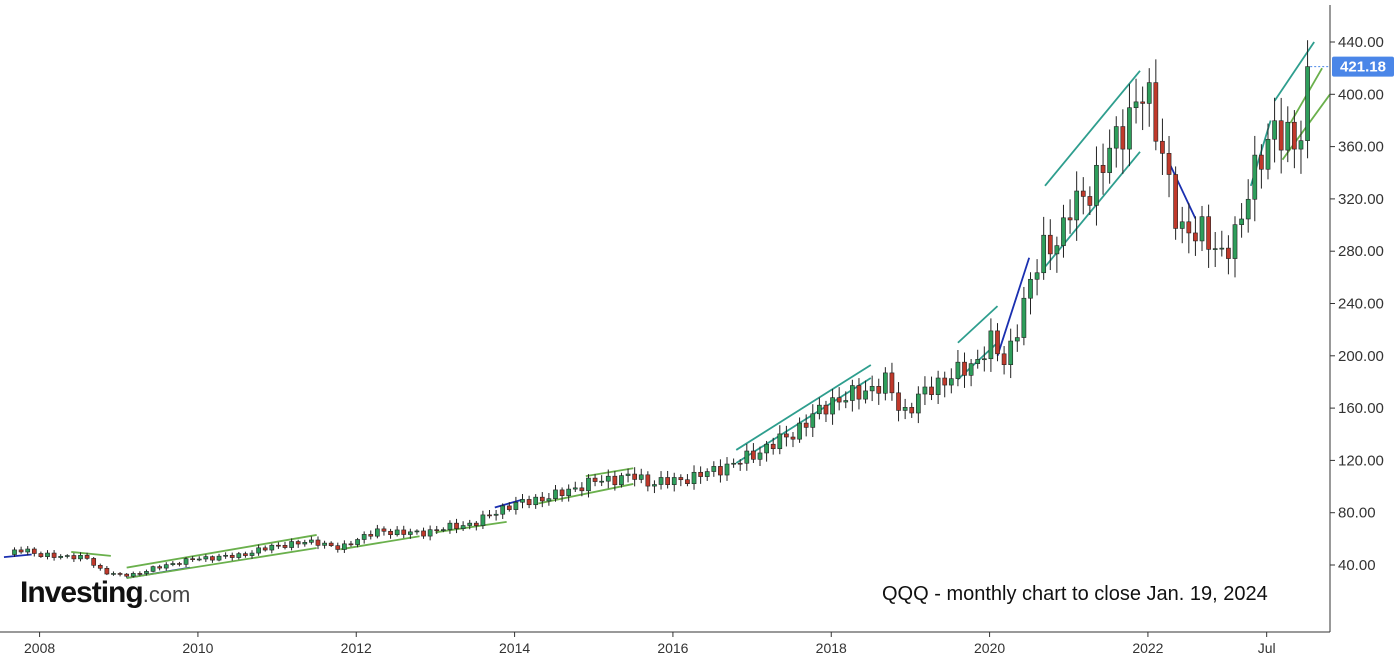  I want to click on logo-wordmark: Investing, so click(82, 592).